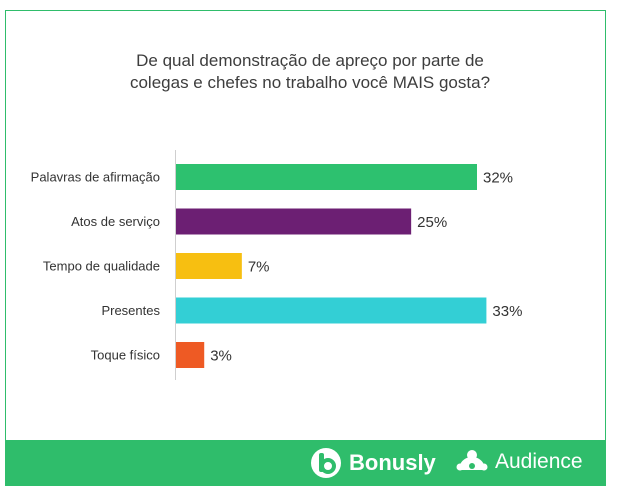 The width and height of the screenshot is (620, 498). I want to click on category-label: Palavras de afirmação, so click(95, 177).